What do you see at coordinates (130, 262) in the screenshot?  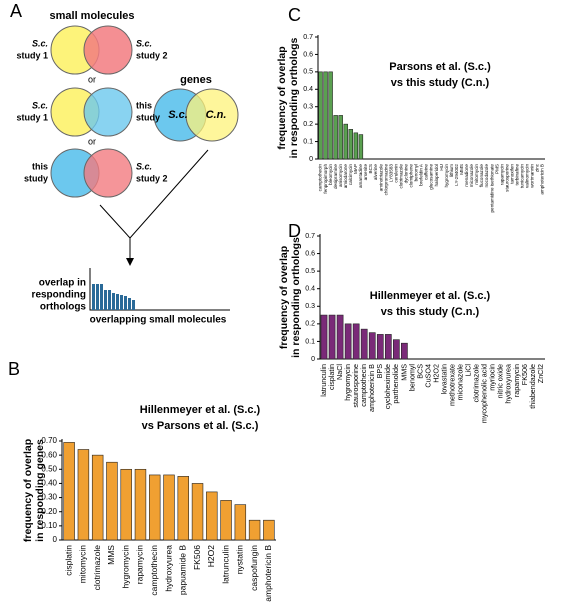 I see `arrowhead` at bounding box center [130, 262].